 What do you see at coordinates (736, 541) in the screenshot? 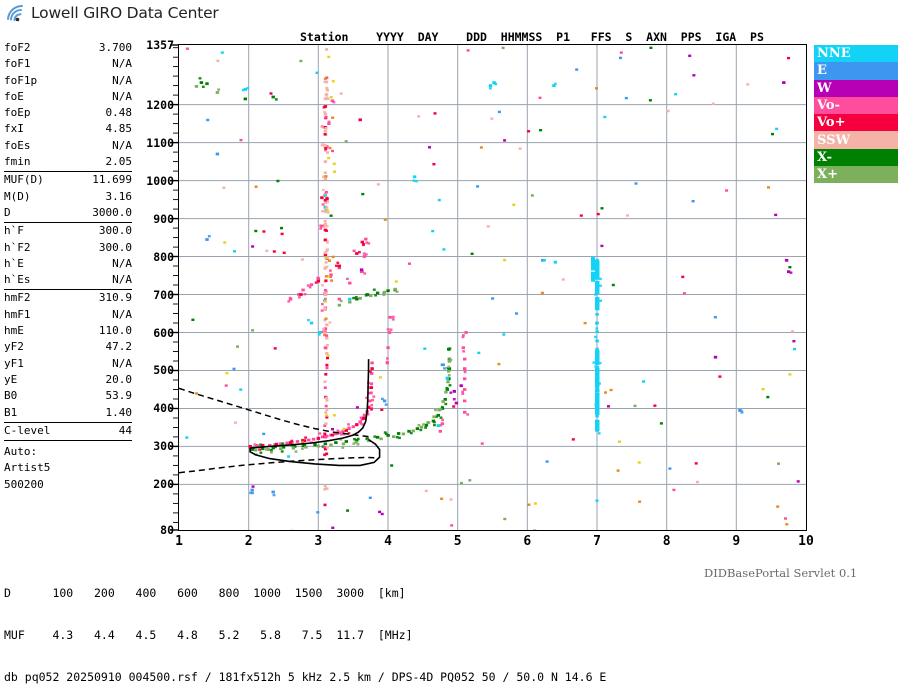
I see `x-tick-label: 9` at bounding box center [736, 541].